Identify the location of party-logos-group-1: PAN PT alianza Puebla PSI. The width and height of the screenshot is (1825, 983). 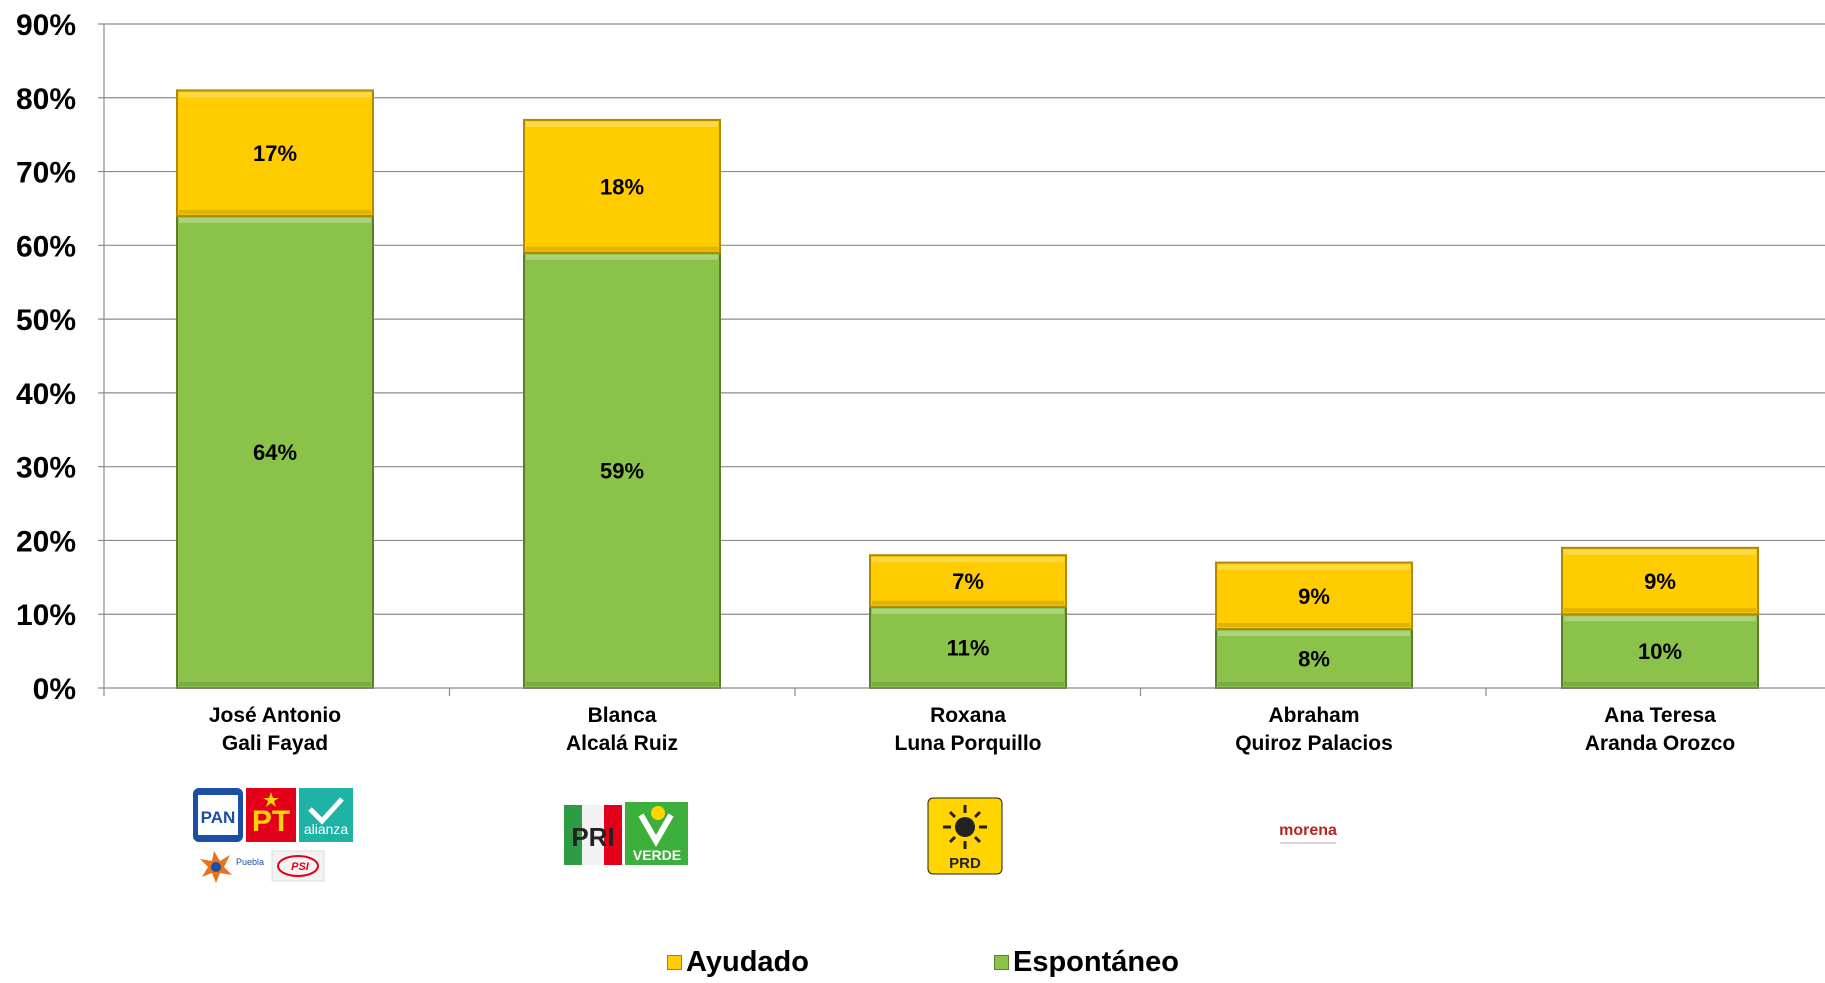
(273, 835).